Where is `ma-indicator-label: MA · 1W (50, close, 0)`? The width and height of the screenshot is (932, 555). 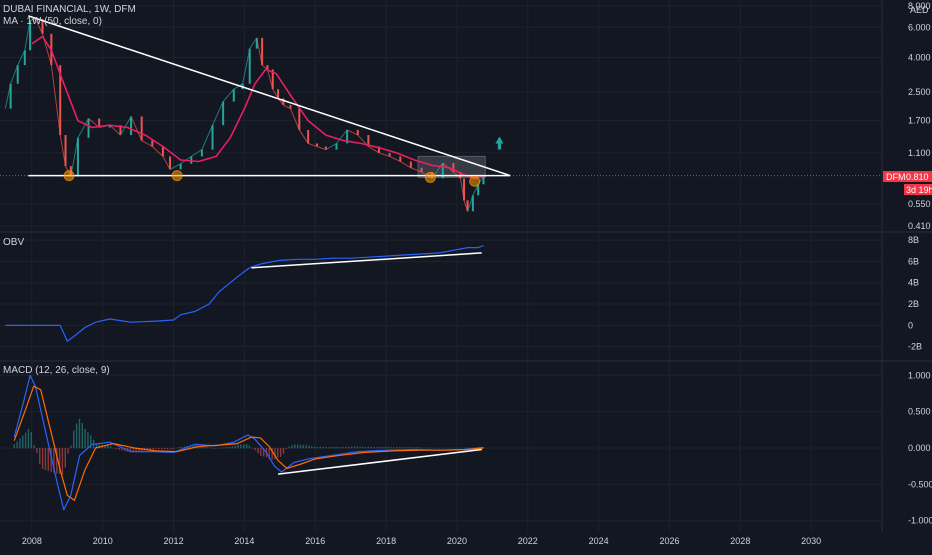
ma-indicator-label: MA · 1W (50, close, 0) is located at coordinates (52, 21).